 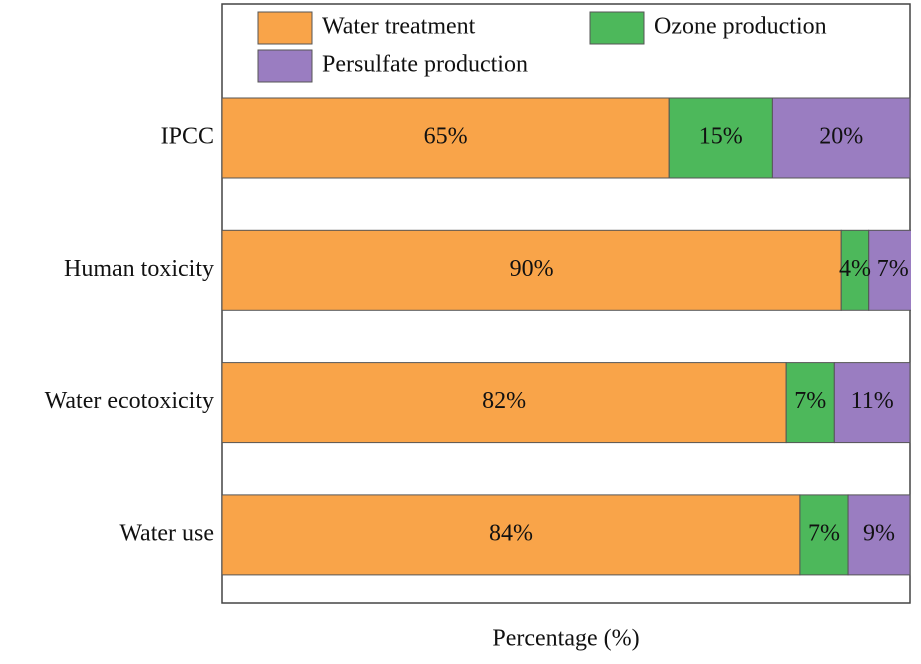 I want to click on y-tick-label: Water ecotoxicity, so click(x=129, y=401).